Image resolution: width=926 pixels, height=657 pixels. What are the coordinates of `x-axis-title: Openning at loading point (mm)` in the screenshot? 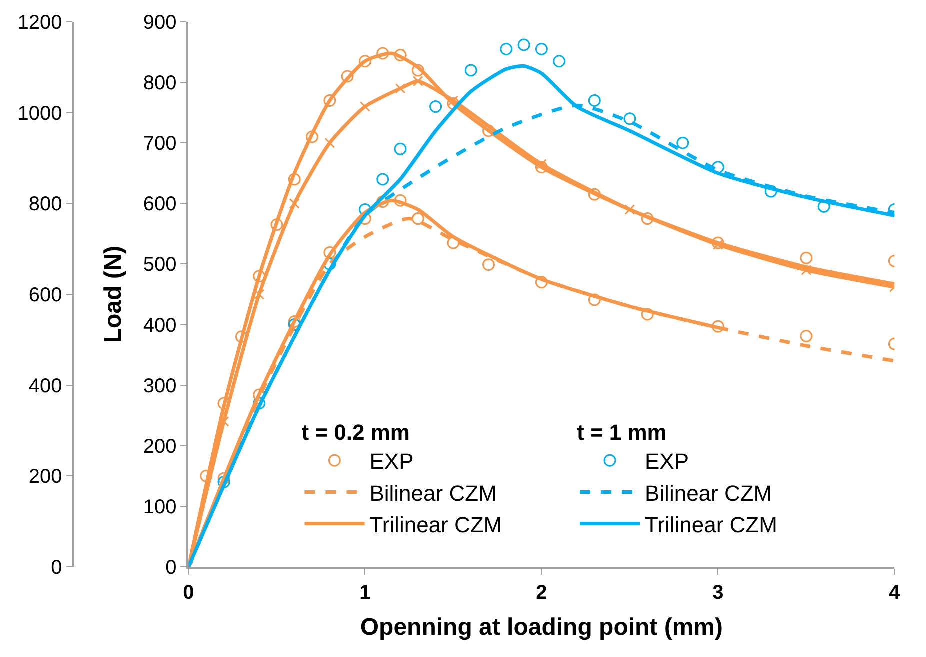 It's located at (542, 627).